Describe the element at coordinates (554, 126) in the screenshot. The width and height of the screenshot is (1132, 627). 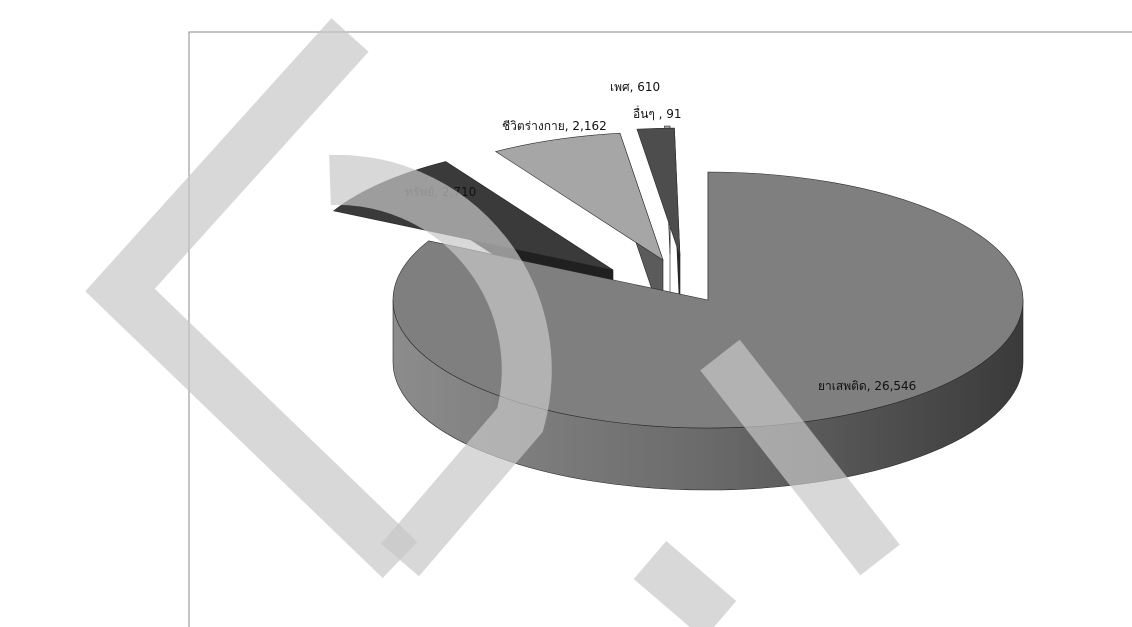
I see `label-life-body: ชีวิตร่างกาย, 2,162` at that location.